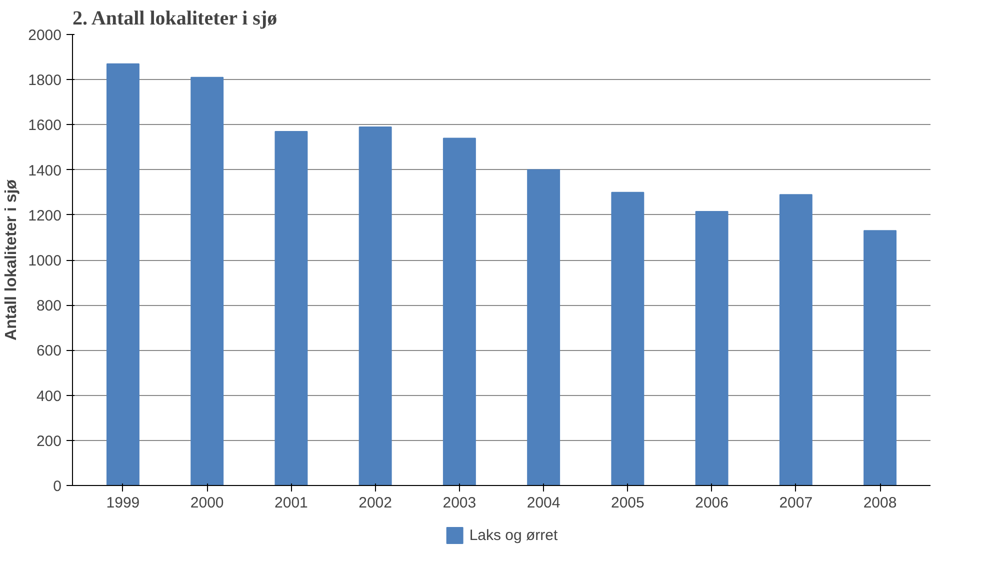 The height and width of the screenshot is (581, 987). I want to click on y-tick-label: 2000, so click(45, 35).